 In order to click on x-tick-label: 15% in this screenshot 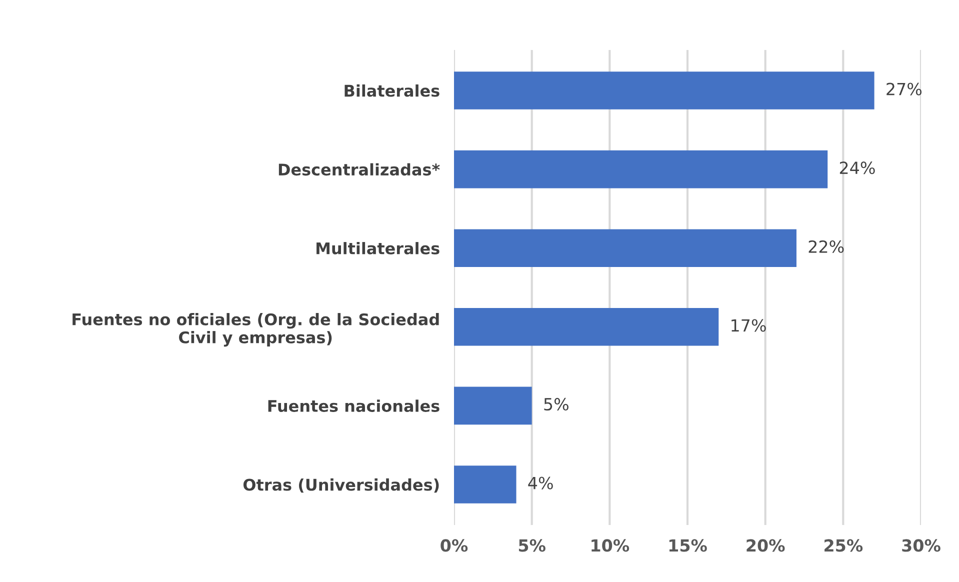, I will do `click(688, 545)`.